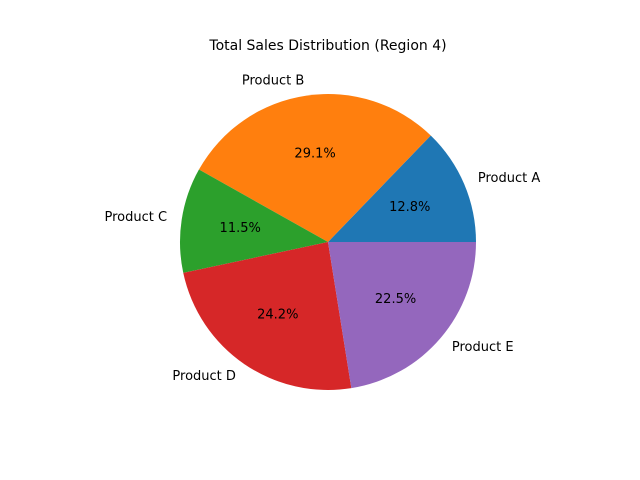 The width and height of the screenshot is (640, 480). What do you see at coordinates (314, 154) in the screenshot?
I see `percent-product-b: 29.1%` at bounding box center [314, 154].